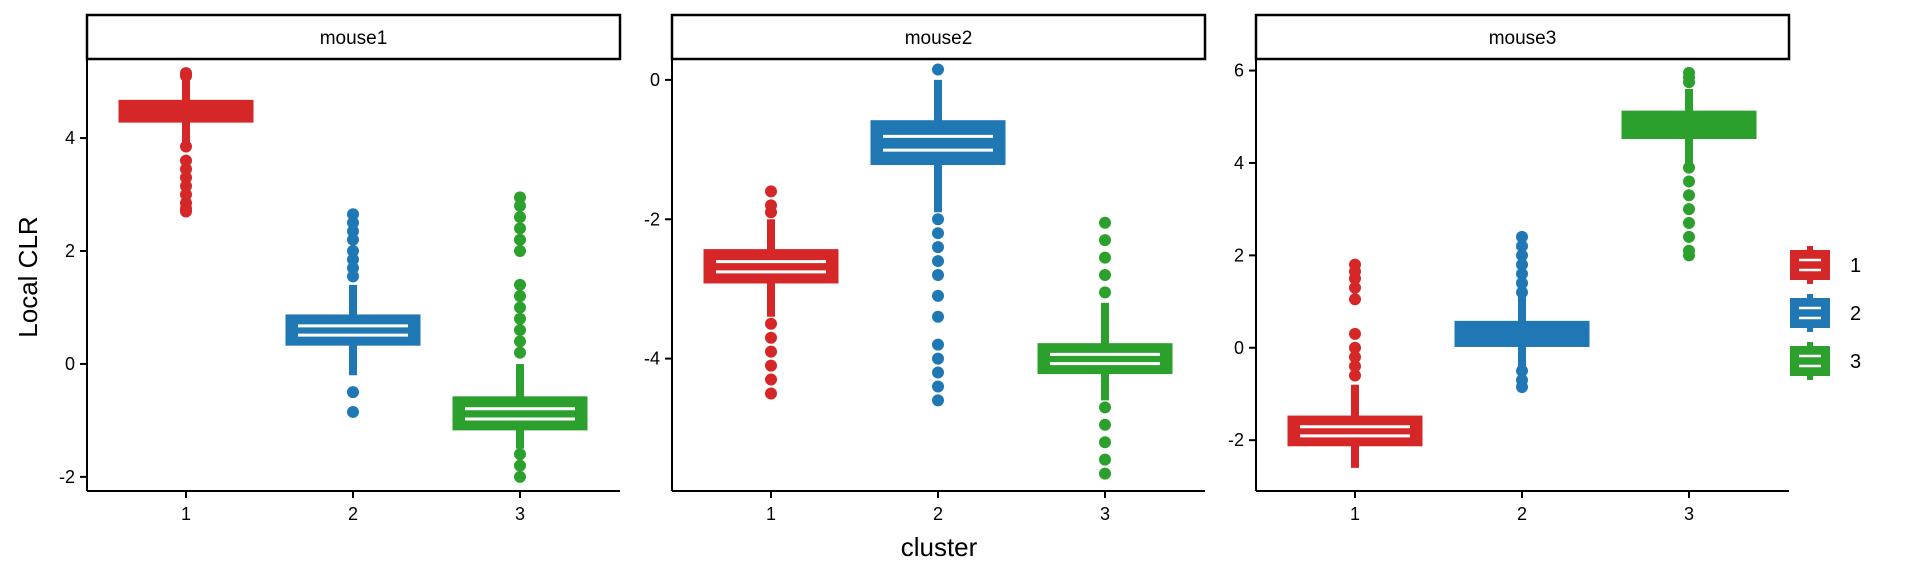  I want to click on strip-label: mouse1, so click(354, 38).